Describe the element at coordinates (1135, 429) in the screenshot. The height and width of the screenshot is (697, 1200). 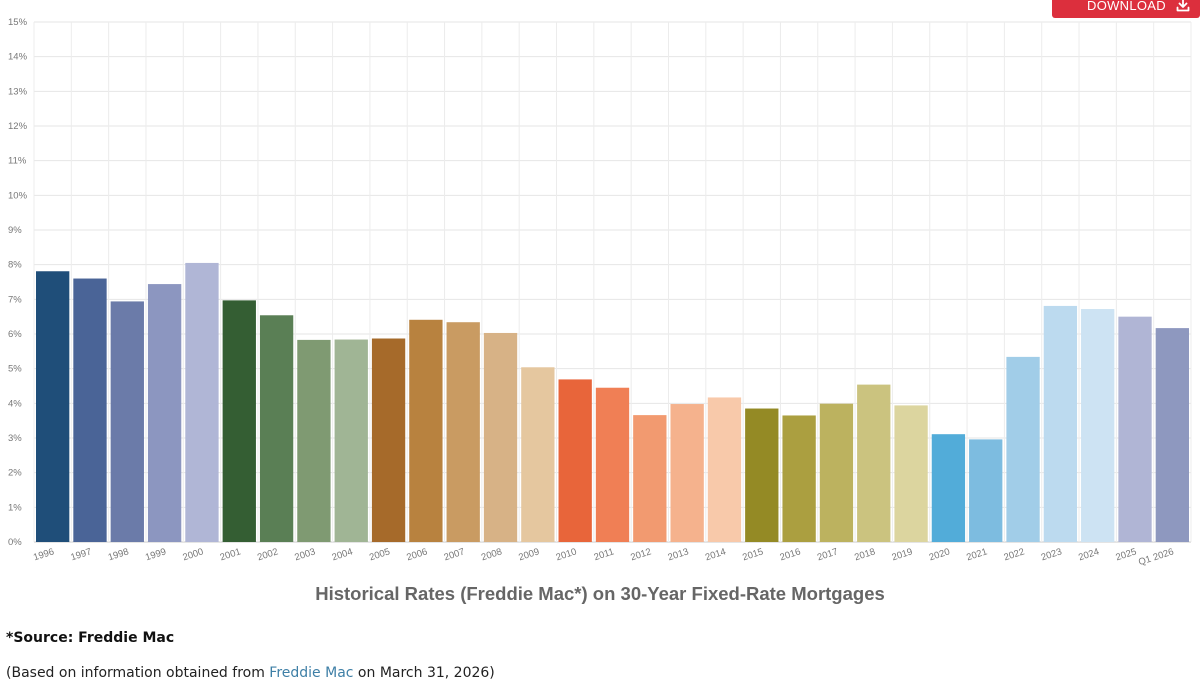
I see `bar-2025` at that location.